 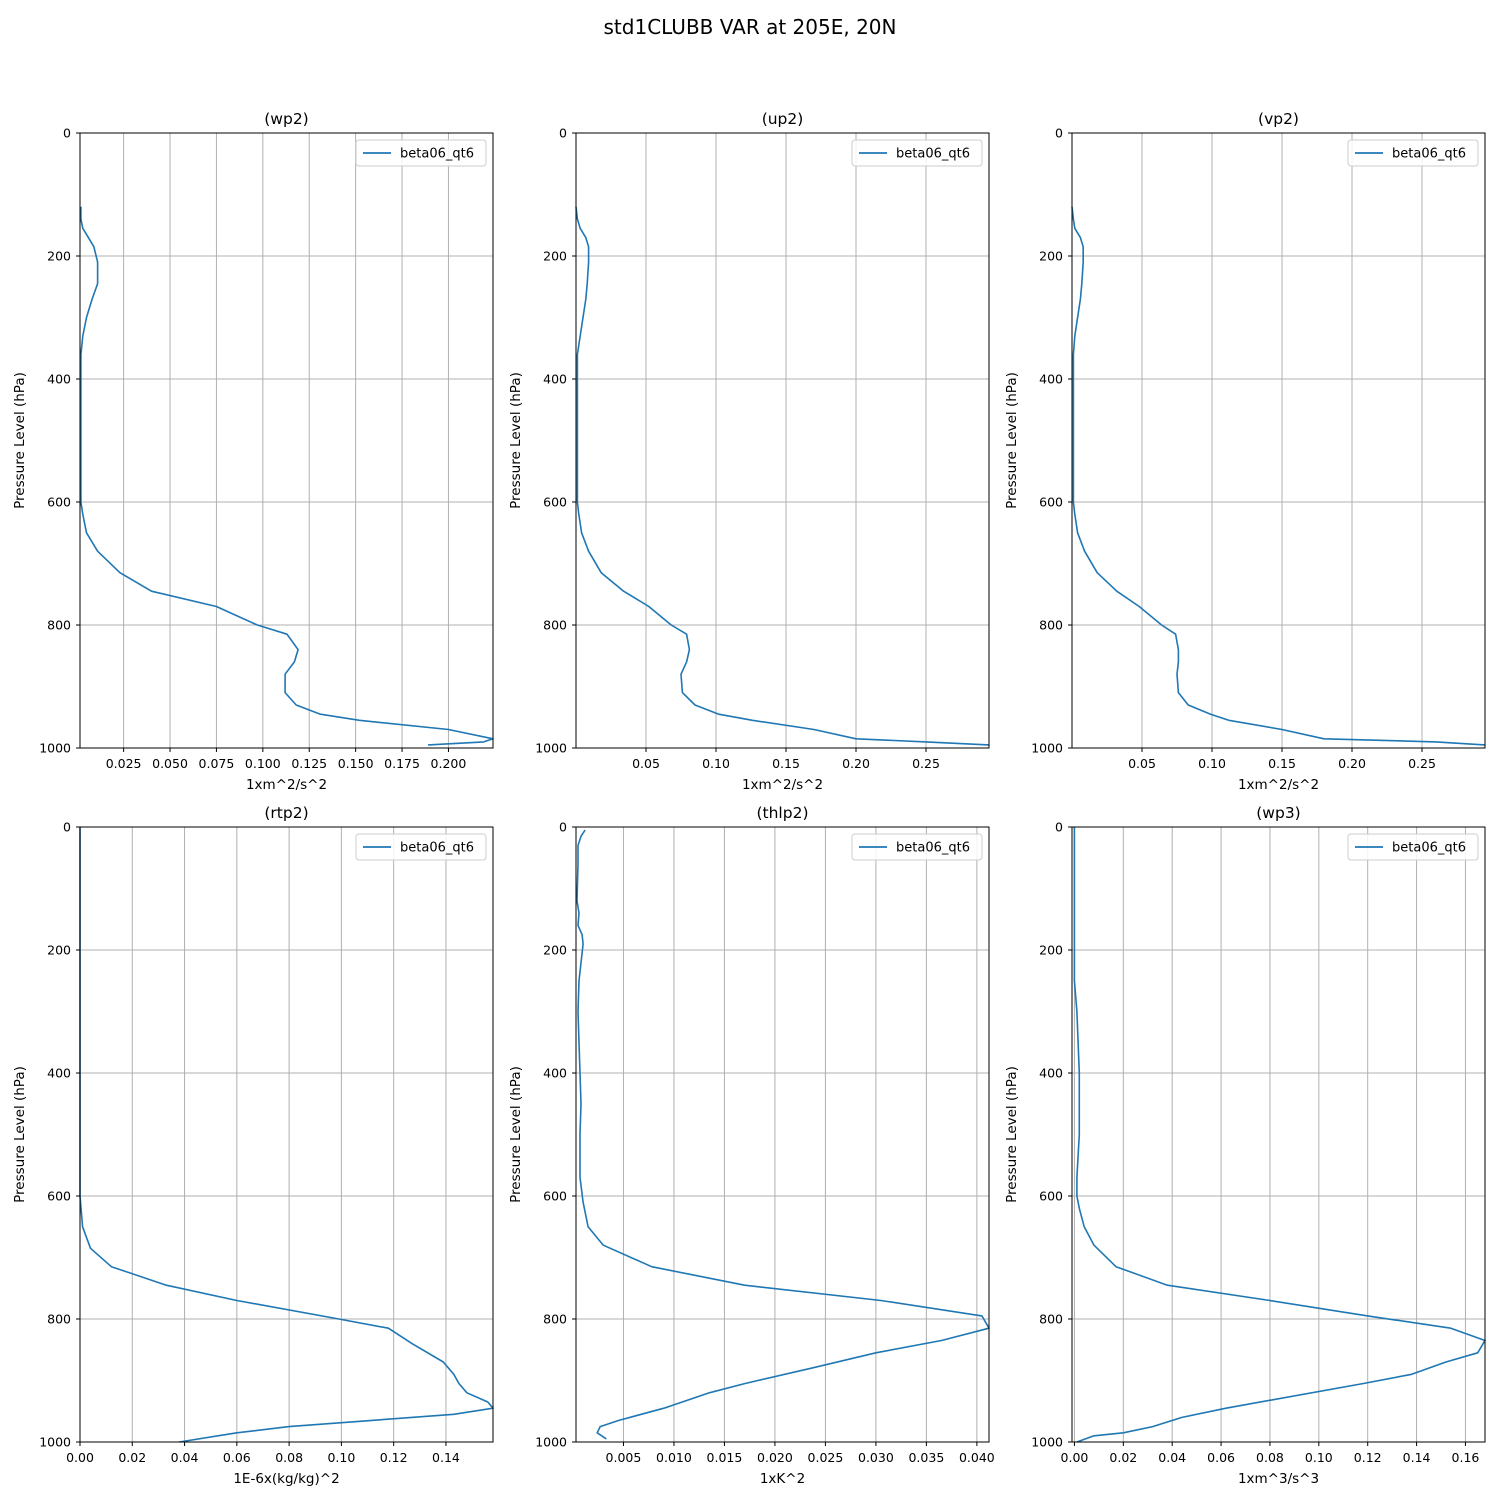 What do you see at coordinates (750, 27) in the screenshot?
I see `figure-title: std1CLUBB VAR at 205E, 20N` at bounding box center [750, 27].